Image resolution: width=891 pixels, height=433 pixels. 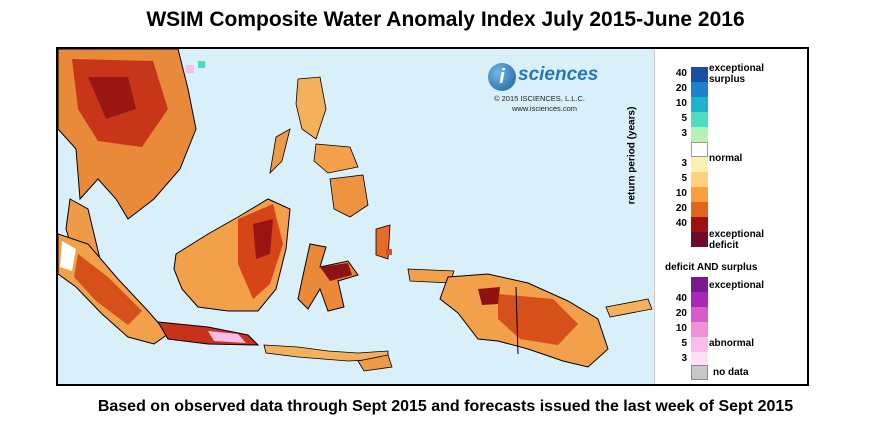 What do you see at coordinates (727, 79) in the screenshot?
I see `legend-surplus-label-2: surplus` at bounding box center [727, 79].